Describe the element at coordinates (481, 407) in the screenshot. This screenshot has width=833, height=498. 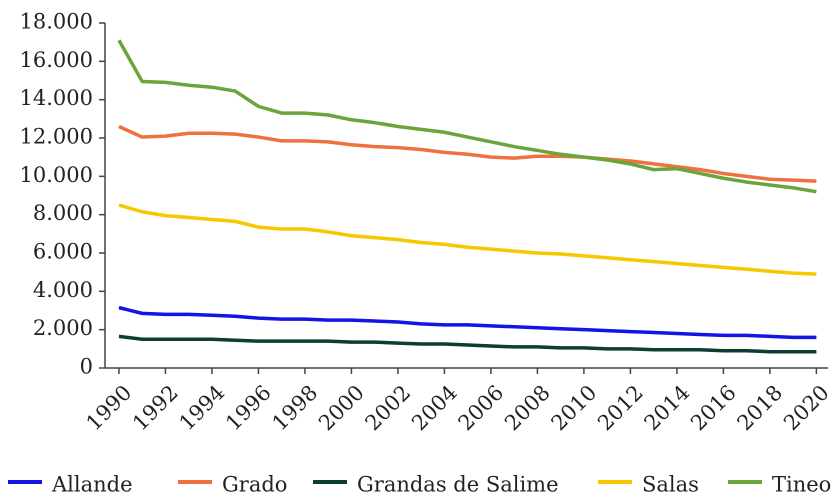
I see `x-tick-label: 2006` at that location.